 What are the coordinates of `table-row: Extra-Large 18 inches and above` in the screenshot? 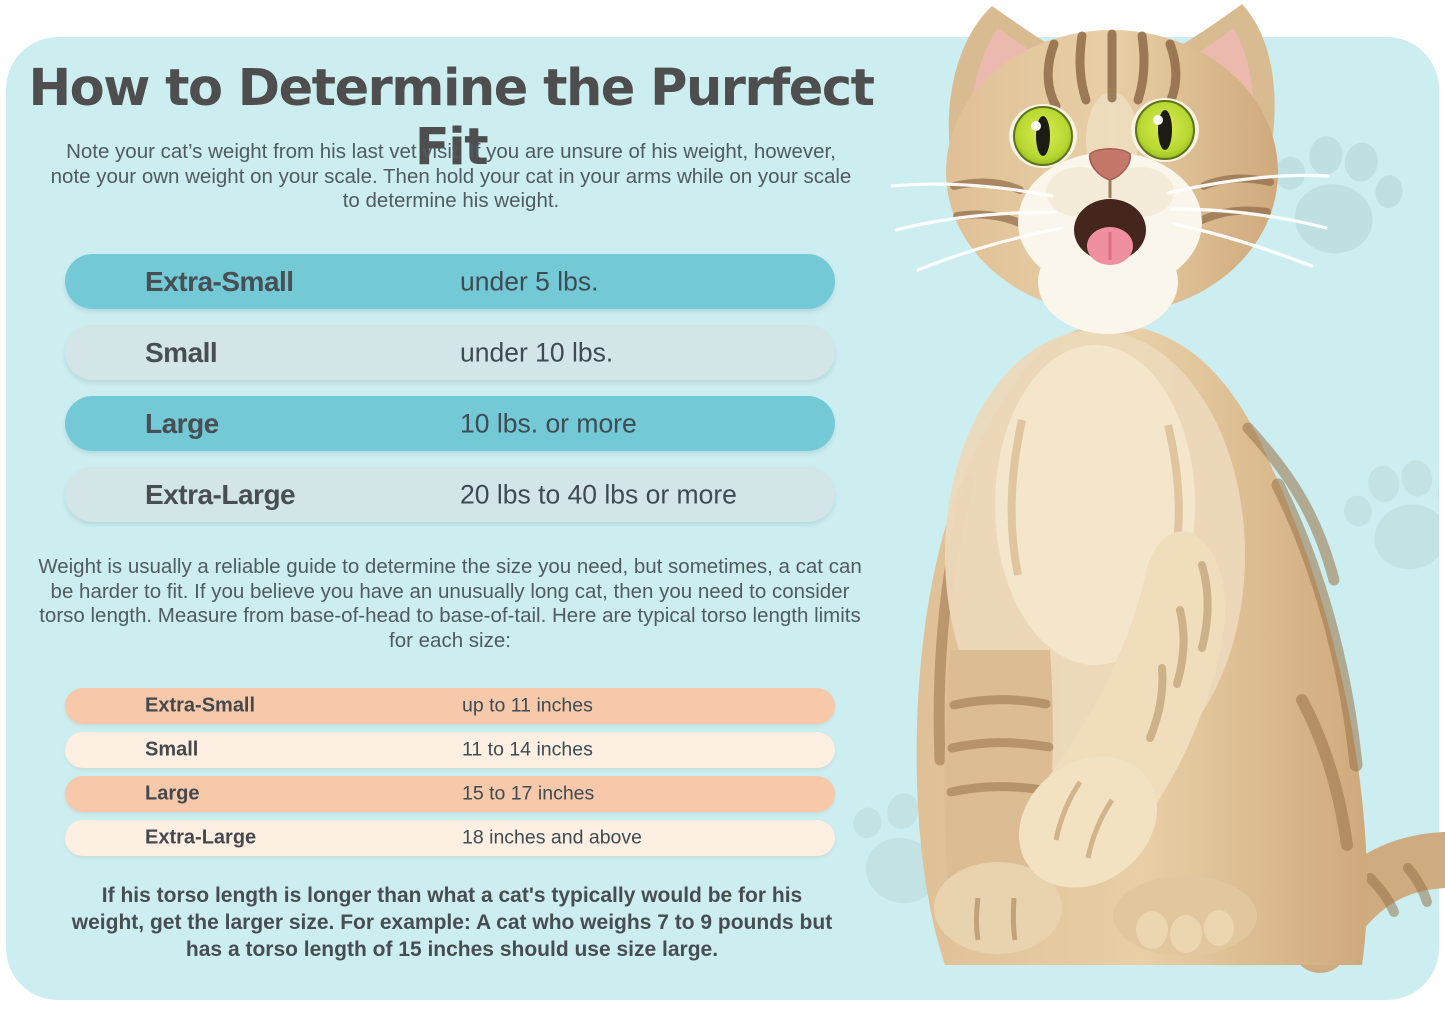 It's located at (450, 838).